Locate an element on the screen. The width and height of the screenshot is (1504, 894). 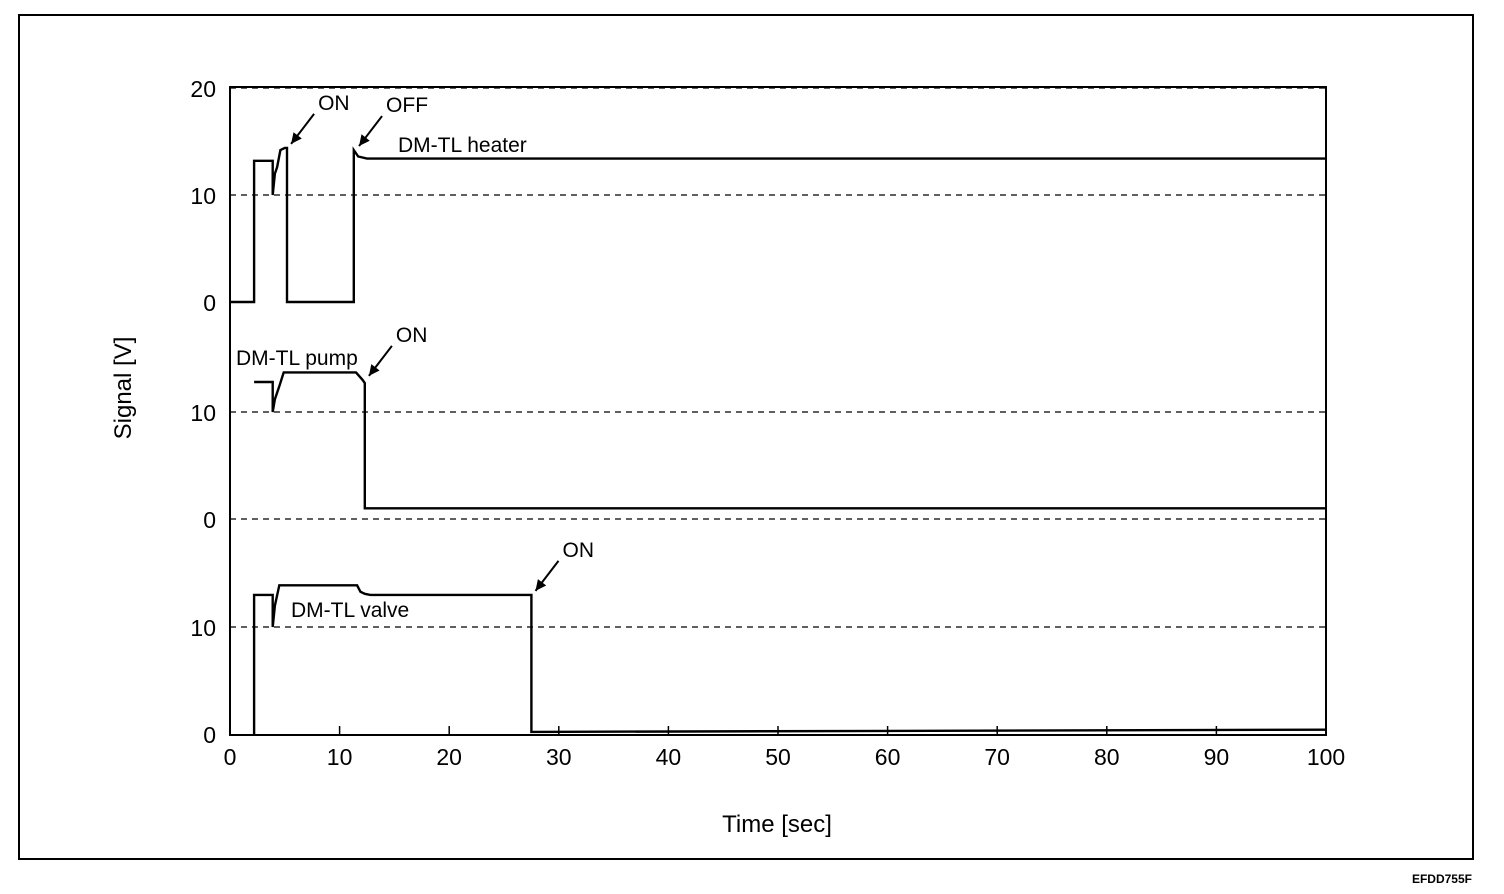
figure-code: EFDD755F is located at coordinates (1441, 879).